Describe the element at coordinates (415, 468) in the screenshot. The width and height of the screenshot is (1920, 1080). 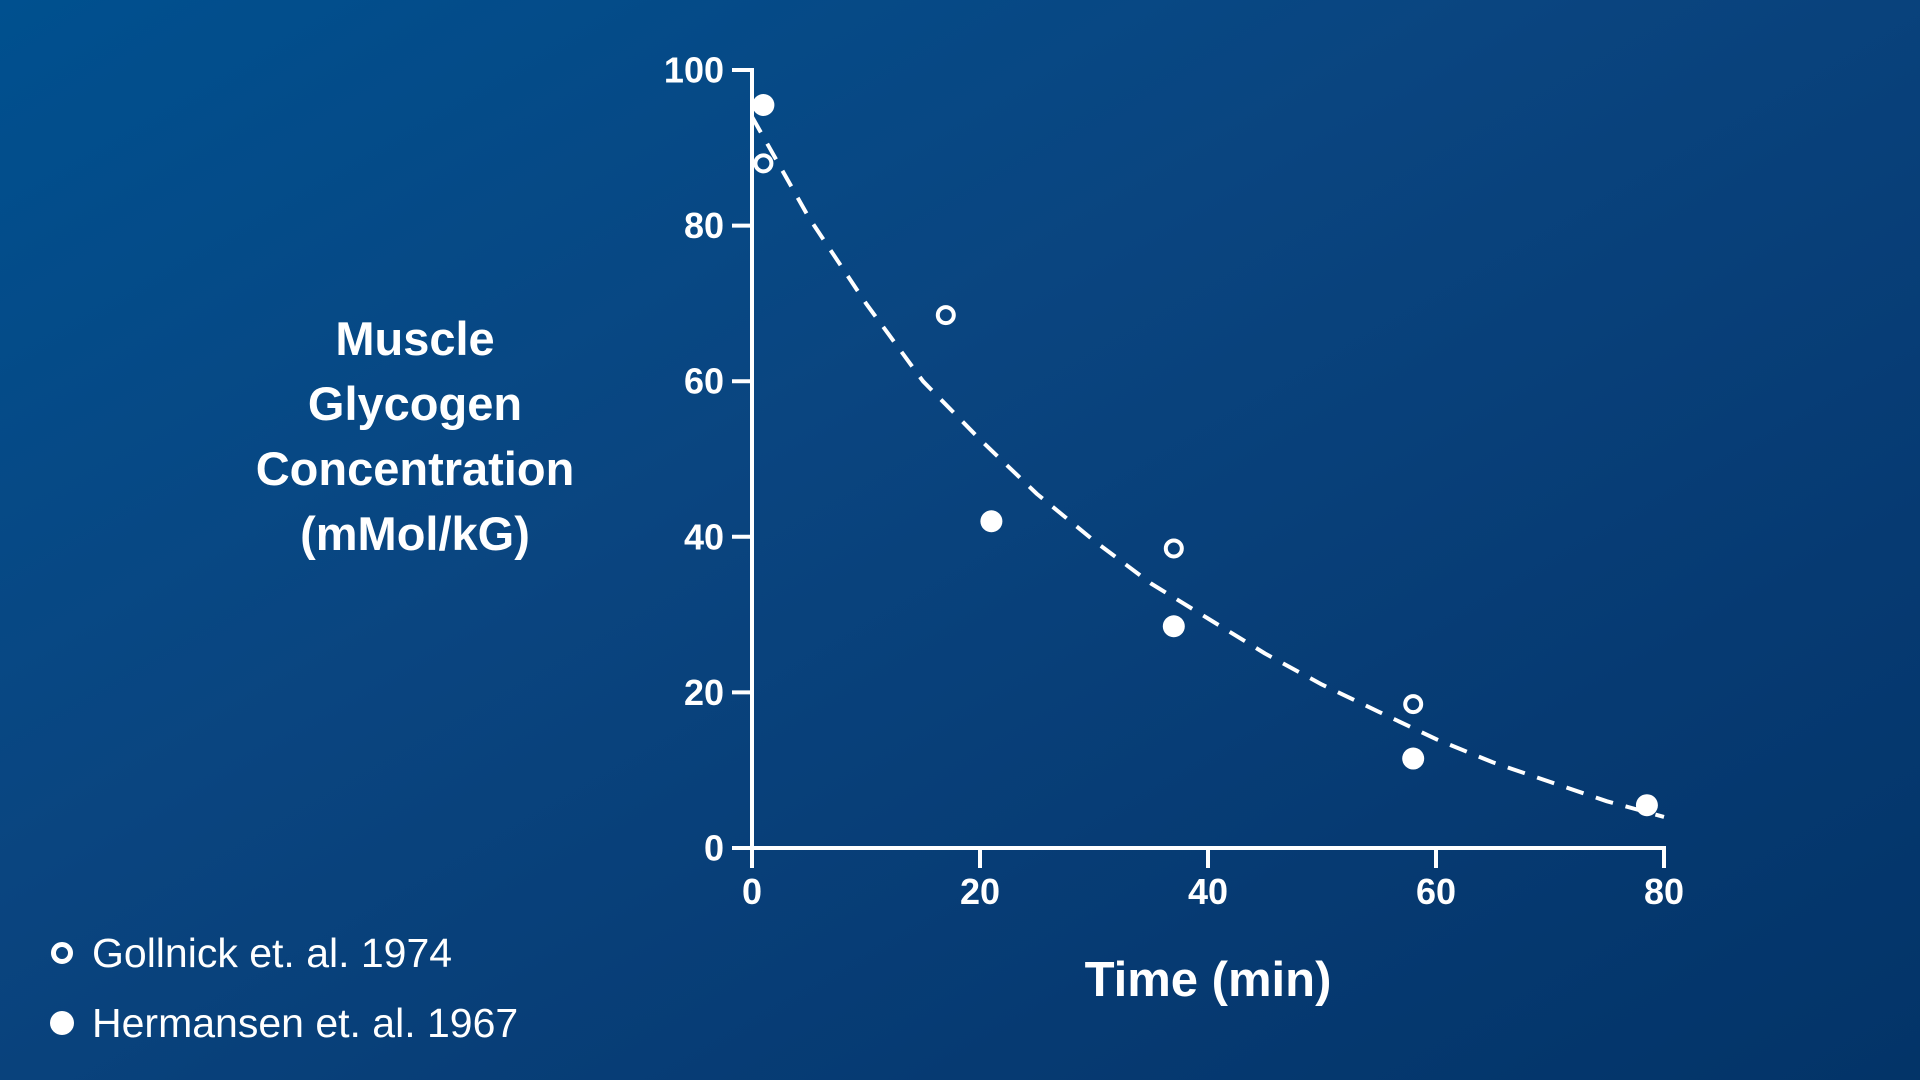
I see `y-axis-label-line: Concentration` at that location.